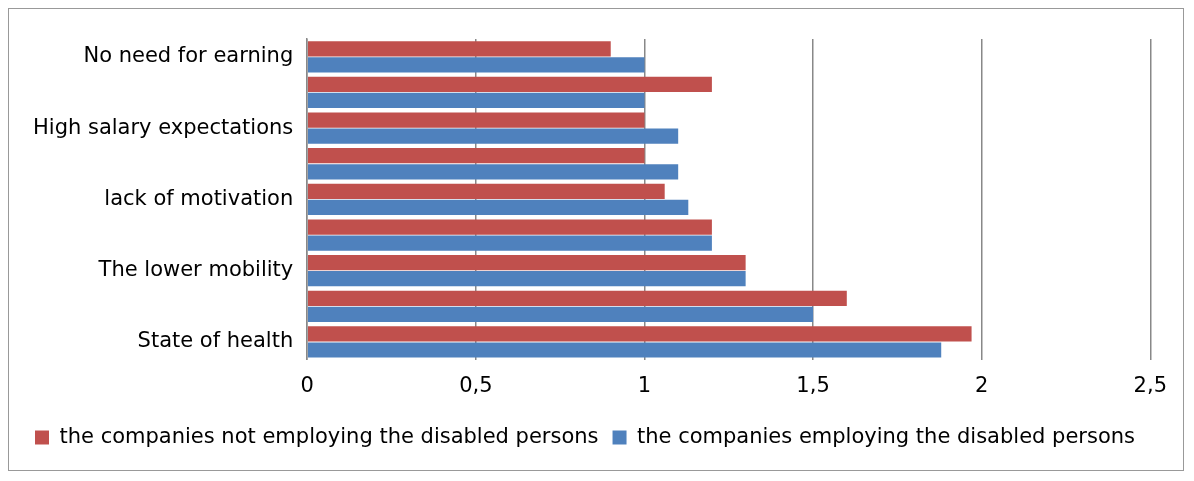 Image resolution: width=1194 pixels, height=481 pixels. I want to click on legend-label: the companies not employing the disabled persons, so click(329, 435).